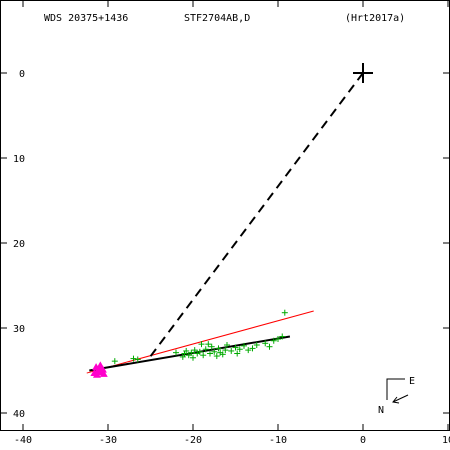 The image size is (450, 450). What do you see at coordinates (19, 159) in the screenshot?
I see `y-tick-label: 10` at bounding box center [19, 159].